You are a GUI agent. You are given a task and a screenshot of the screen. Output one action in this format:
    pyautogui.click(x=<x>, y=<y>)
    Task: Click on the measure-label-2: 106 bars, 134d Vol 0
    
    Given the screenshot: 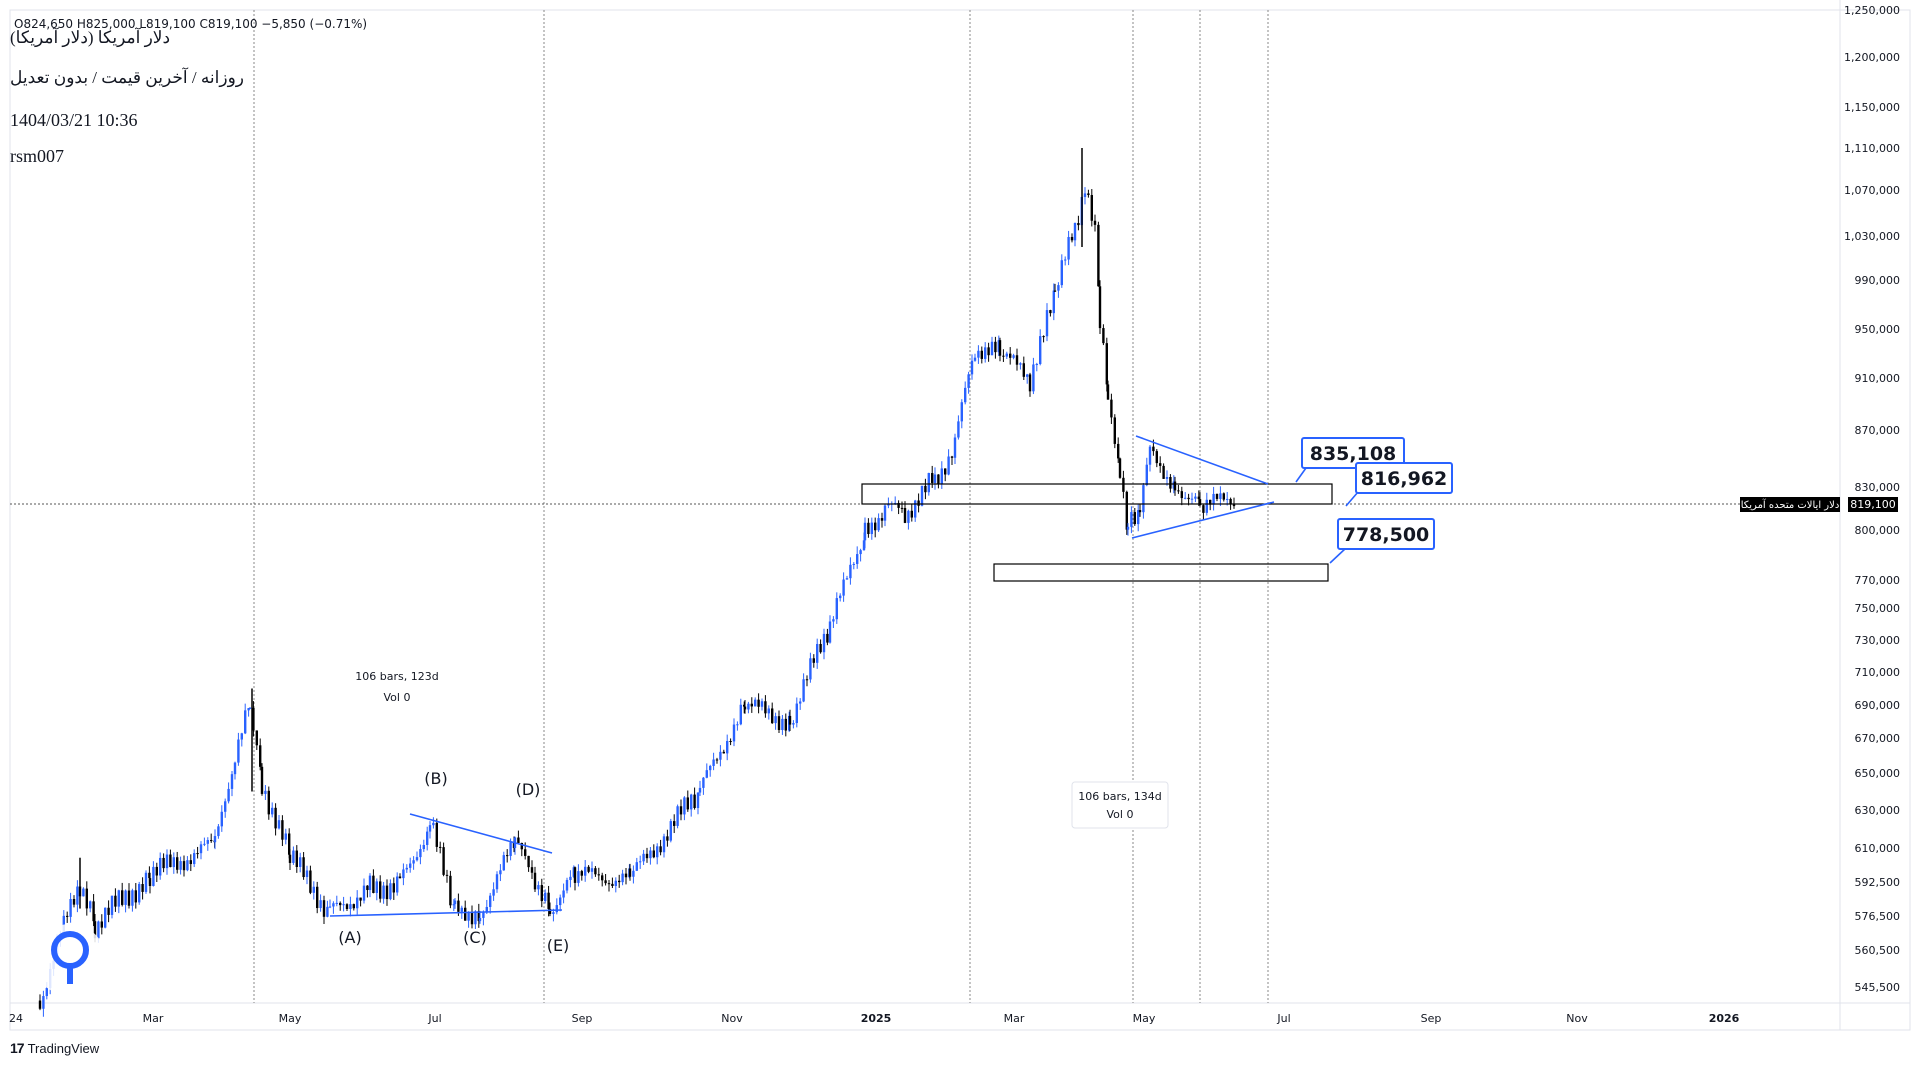 What is the action you would take?
    pyautogui.click(x=1120, y=805)
    